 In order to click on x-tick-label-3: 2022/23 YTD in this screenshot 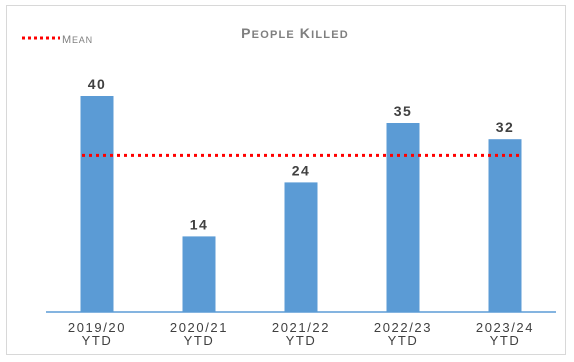, I will do `click(403, 334)`.